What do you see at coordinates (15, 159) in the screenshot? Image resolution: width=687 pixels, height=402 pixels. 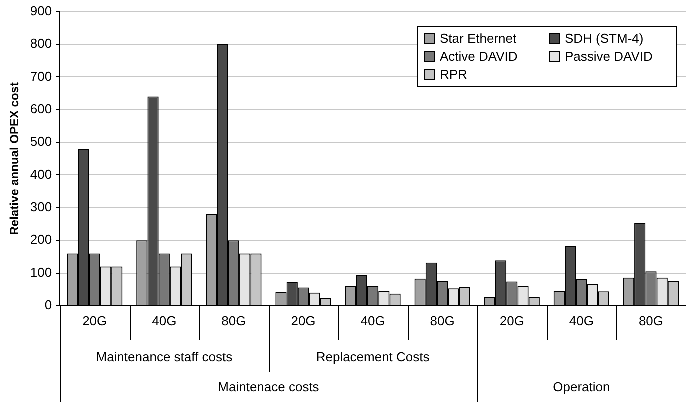 I see `y-axis-title: Relative annual OPEX cost` at bounding box center [15, 159].